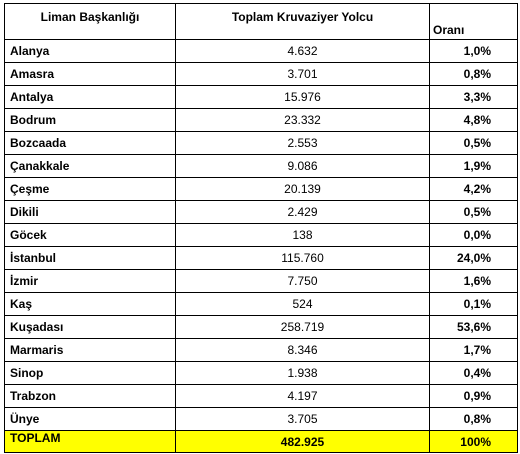 The image size is (520, 454). I want to click on total-rate: 100%, so click(473, 441).